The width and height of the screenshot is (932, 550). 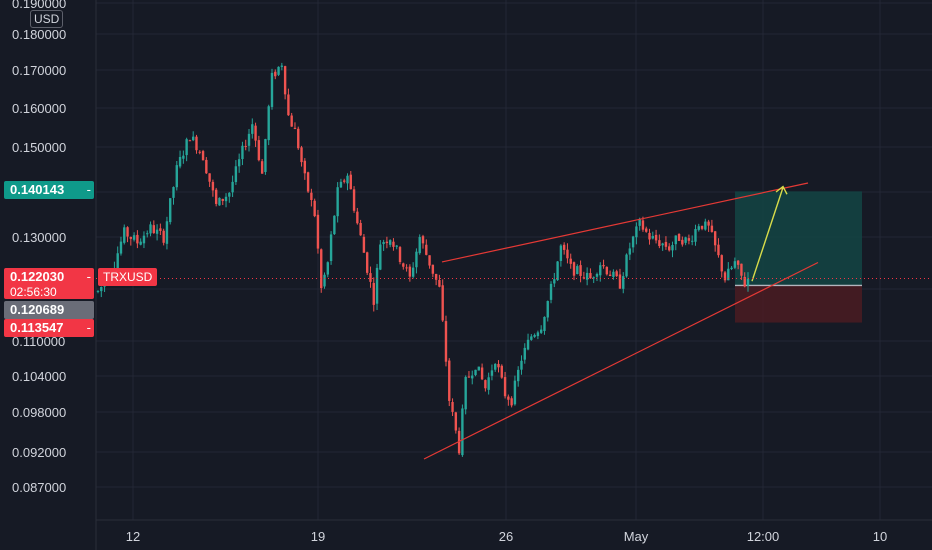 What do you see at coordinates (781, 190) in the screenshot?
I see `projection-arrow-head` at bounding box center [781, 190].